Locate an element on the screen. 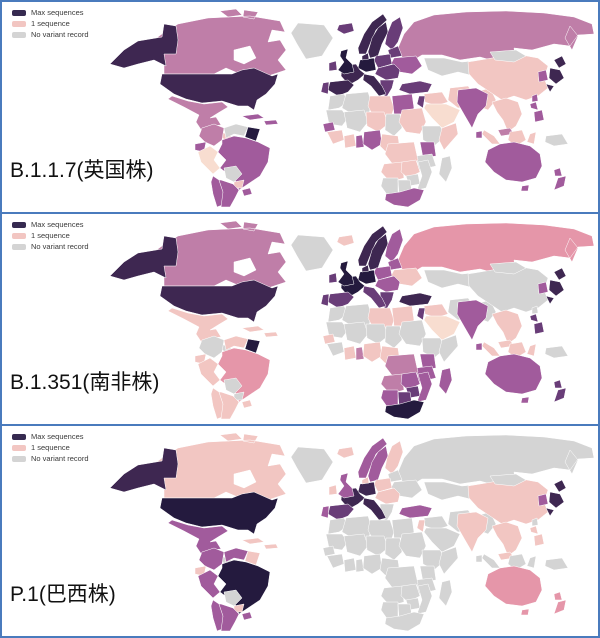 The width and height of the screenshot is (600, 638). panel-label-b1351: B.1.351(南非株) is located at coordinates (85, 382).